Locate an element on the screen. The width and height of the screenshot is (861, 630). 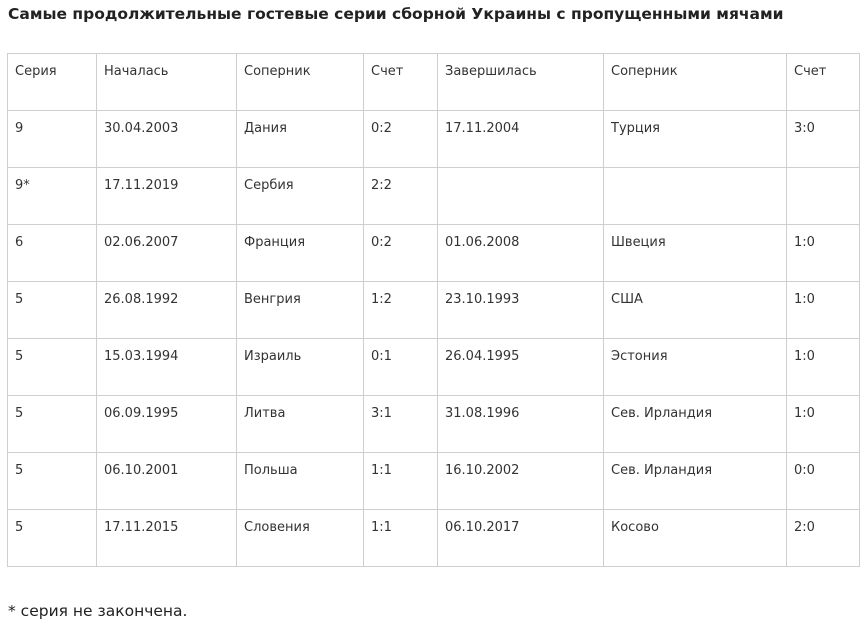
footnote: * серия не закончена. is located at coordinates (98, 611).